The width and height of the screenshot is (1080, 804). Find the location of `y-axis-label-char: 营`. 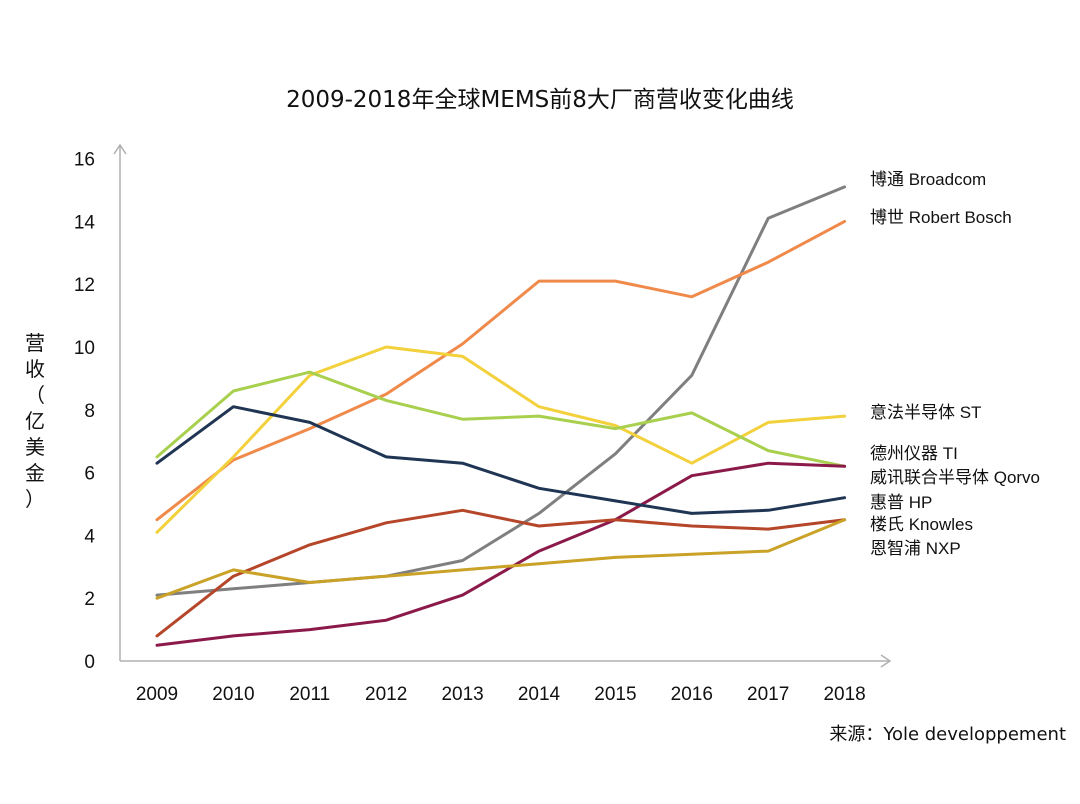

y-axis-label-char: 营 is located at coordinates (35, 343).